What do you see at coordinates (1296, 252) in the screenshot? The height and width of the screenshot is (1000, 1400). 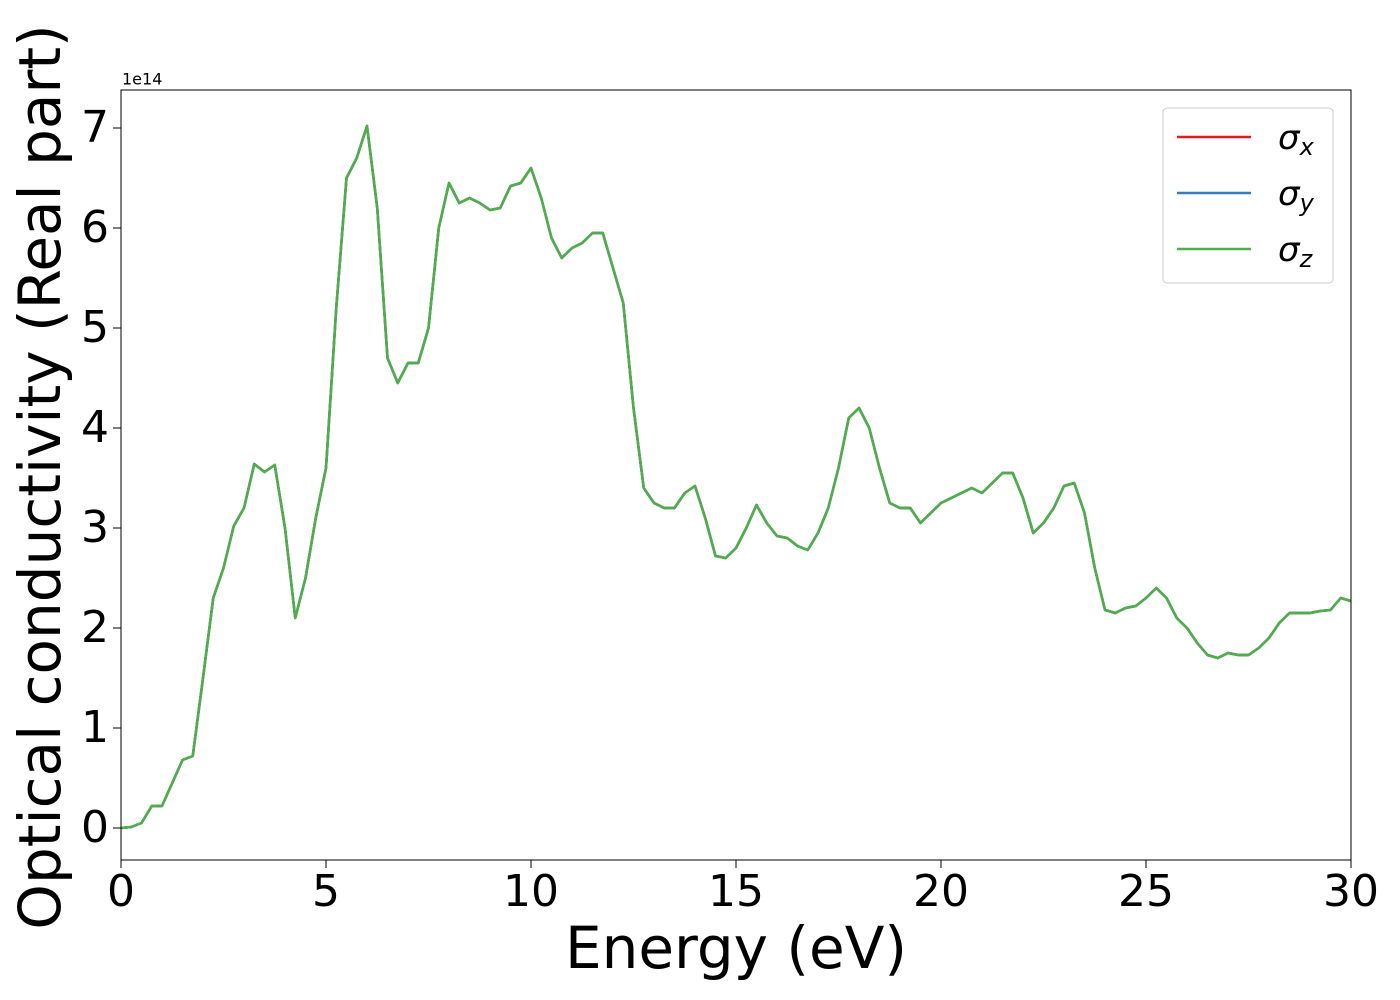 I see `legend-label: σz` at bounding box center [1296, 252].